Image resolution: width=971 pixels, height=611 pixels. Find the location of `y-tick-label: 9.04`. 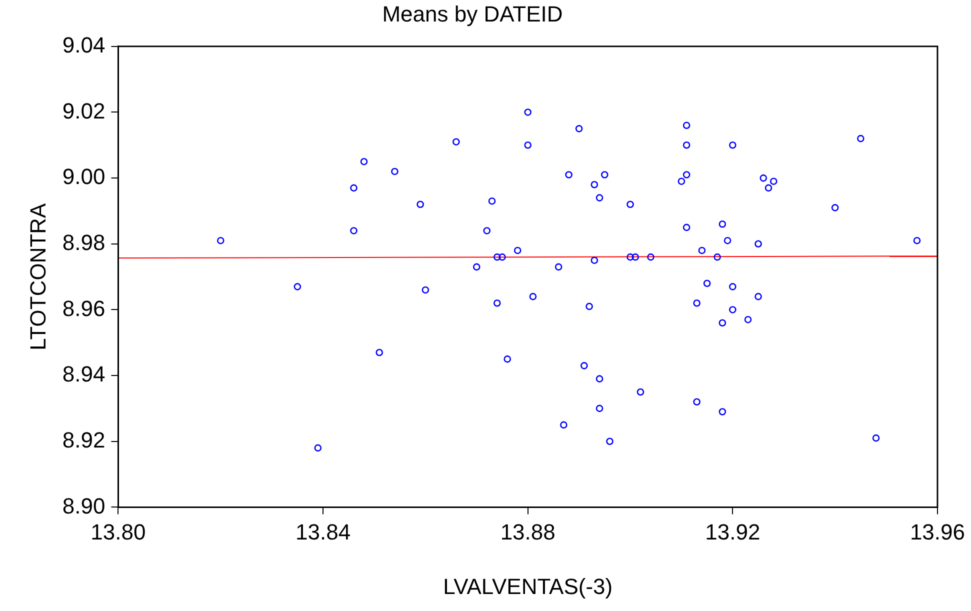

y-tick-label: 9.04 is located at coordinates (84, 45).